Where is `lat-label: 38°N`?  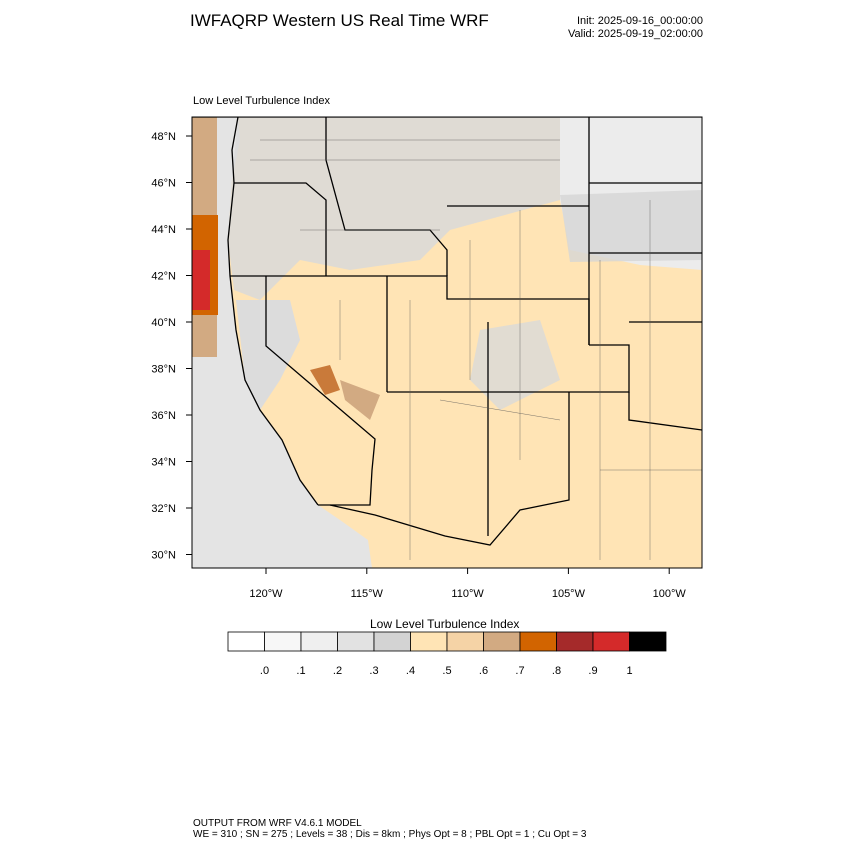 lat-label: 38°N is located at coordinates (163, 370).